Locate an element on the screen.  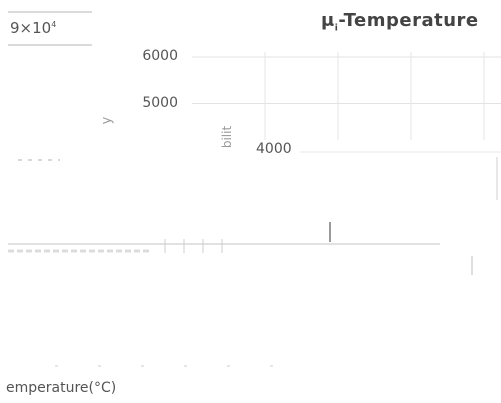
chart-title-suffix: -Temperature is located at coordinates (408, 20).